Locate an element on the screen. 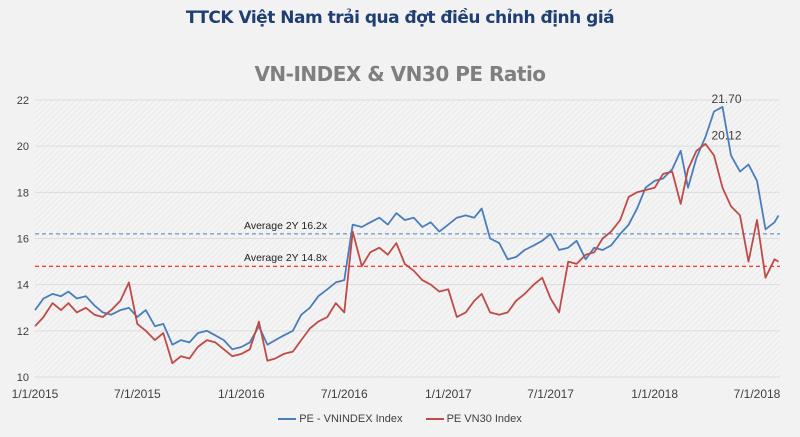  legend-label: PE - VNINDEX Index is located at coordinates (351, 419).